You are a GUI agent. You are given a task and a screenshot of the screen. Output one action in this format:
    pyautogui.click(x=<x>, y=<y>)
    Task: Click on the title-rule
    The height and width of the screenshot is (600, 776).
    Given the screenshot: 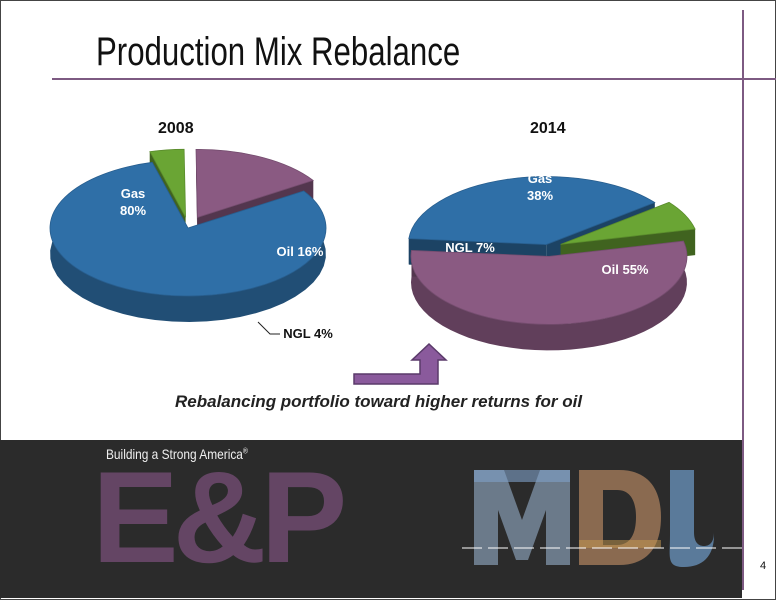 What is the action you would take?
    pyautogui.click(x=414, y=79)
    